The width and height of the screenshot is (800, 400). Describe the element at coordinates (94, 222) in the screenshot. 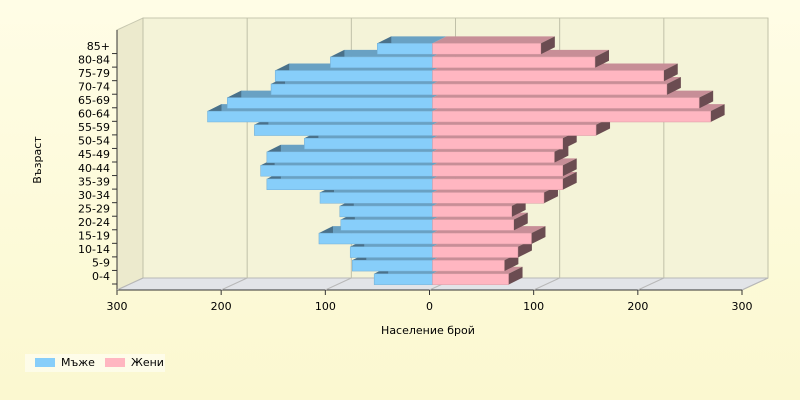

I see `y-tick-label: 20-24` at that location.